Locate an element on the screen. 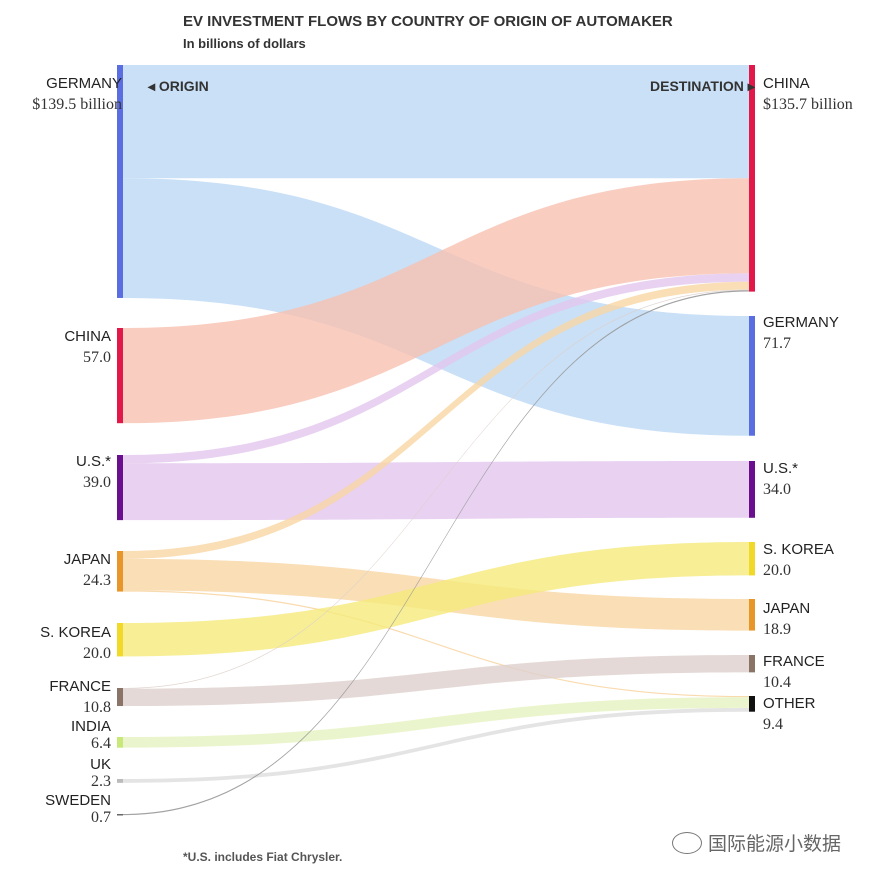 The image size is (896, 879). source-node-skorea is located at coordinates (120, 640).